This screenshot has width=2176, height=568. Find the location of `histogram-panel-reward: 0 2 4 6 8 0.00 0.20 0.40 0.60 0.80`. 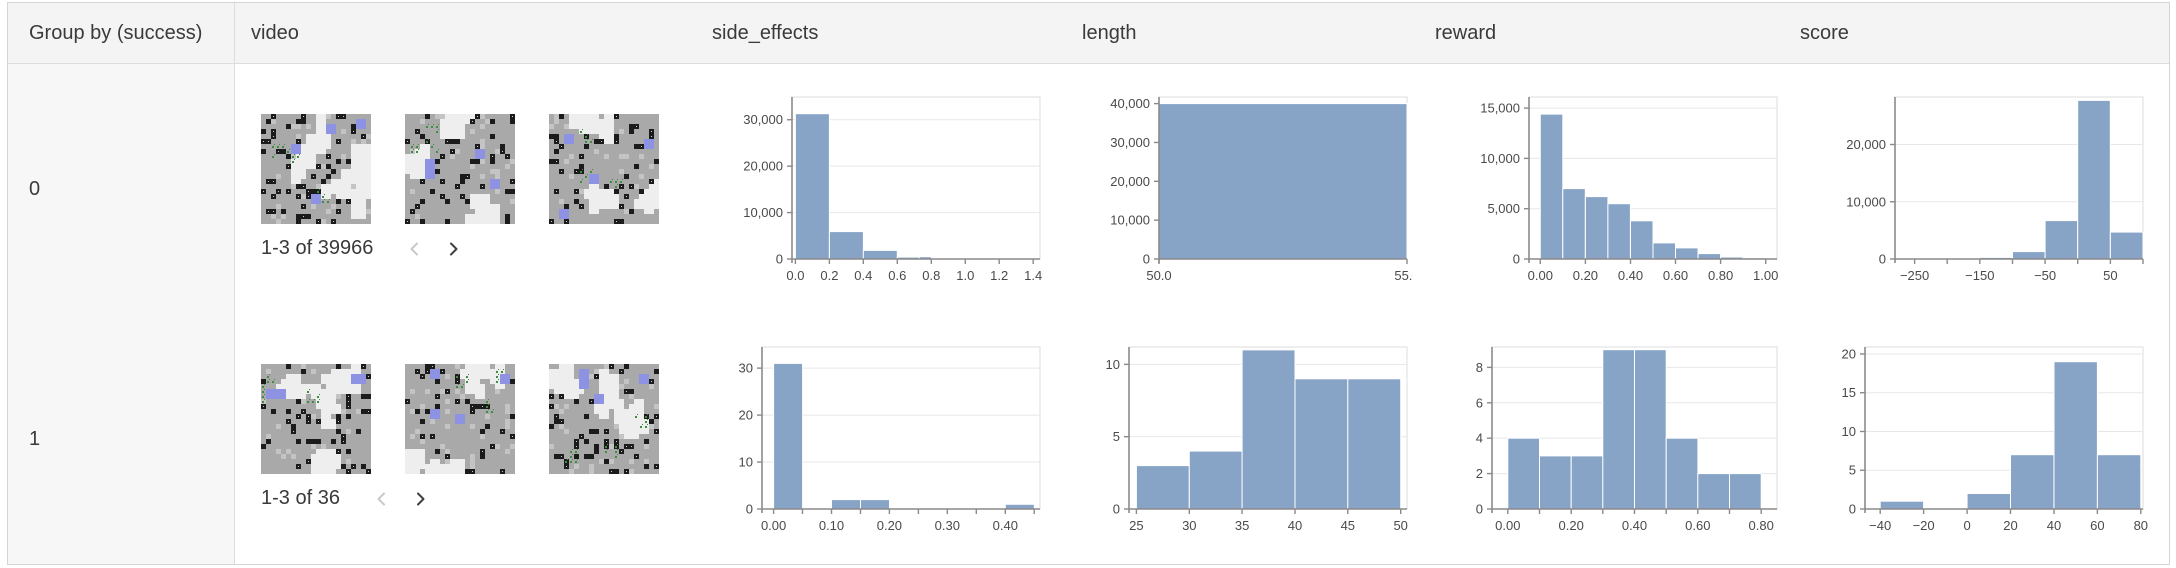

histogram-panel-reward: 0 2 4 6 8 0.00 0.20 0.40 0.60 0.80 is located at coordinates (1601, 439).